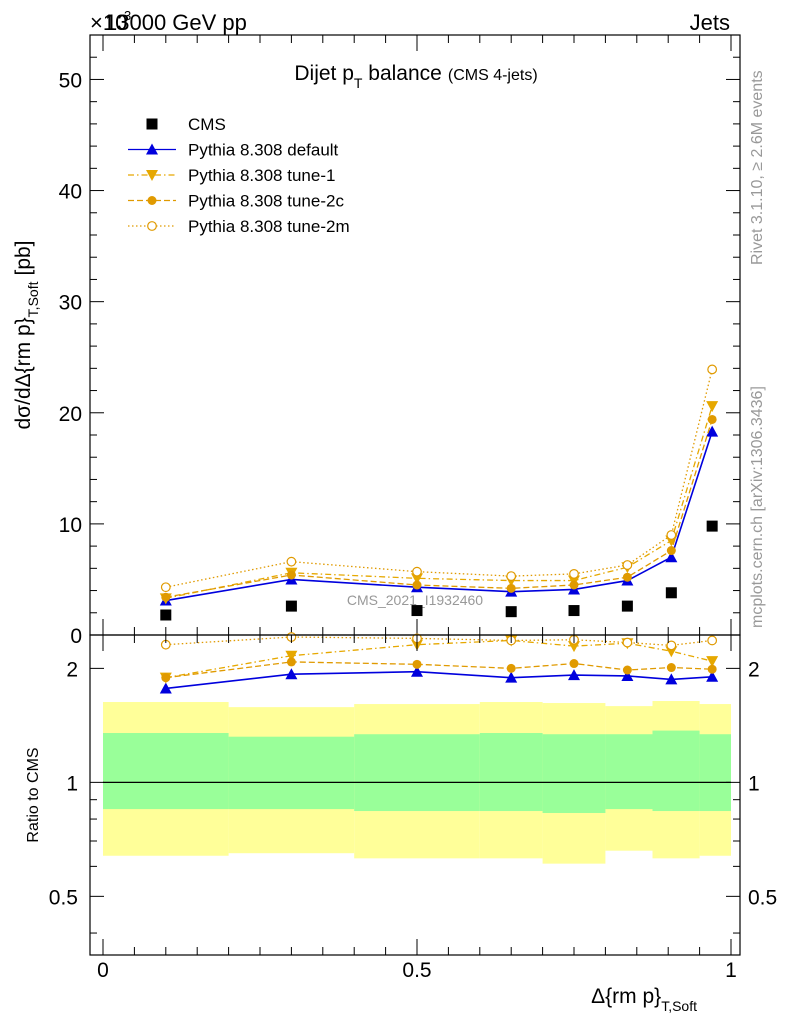 This screenshot has width=786, height=1024. What do you see at coordinates (176, 22) in the screenshot?
I see `energy-label: 13000 GeV pp` at bounding box center [176, 22].